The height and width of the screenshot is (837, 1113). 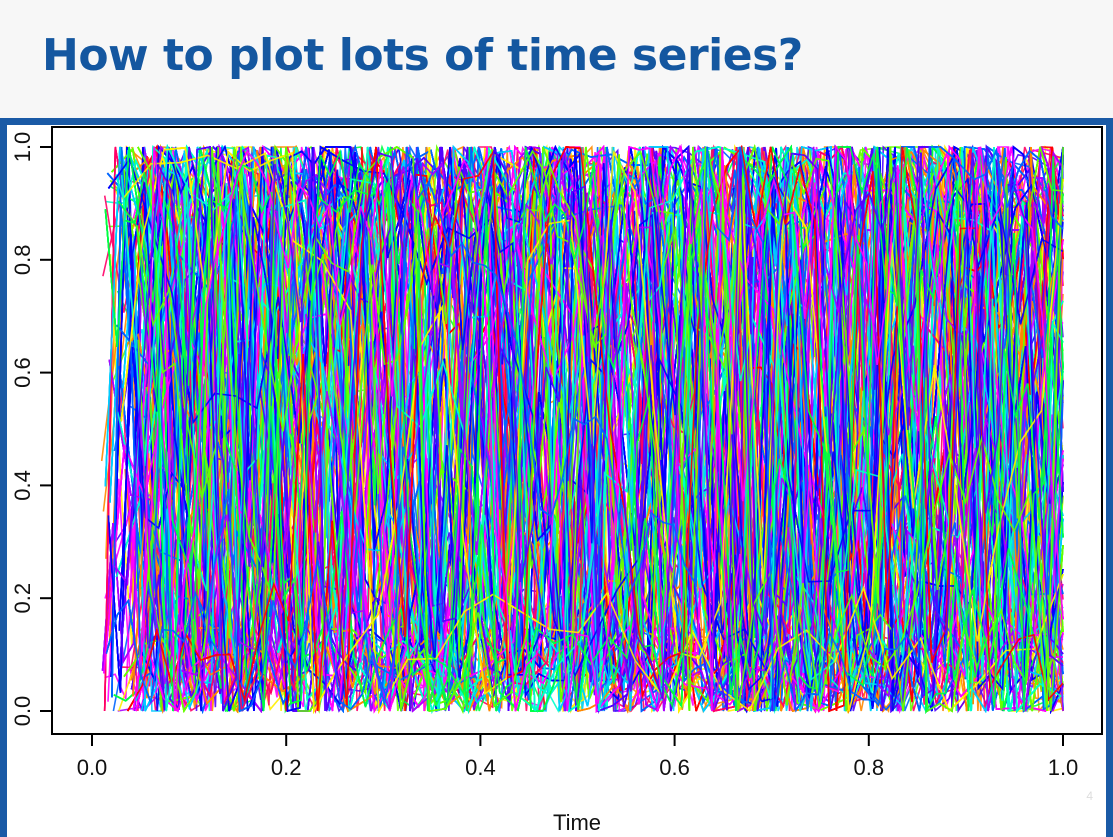 I want to click on x-tick-label: 0.4, so click(x=480, y=767).